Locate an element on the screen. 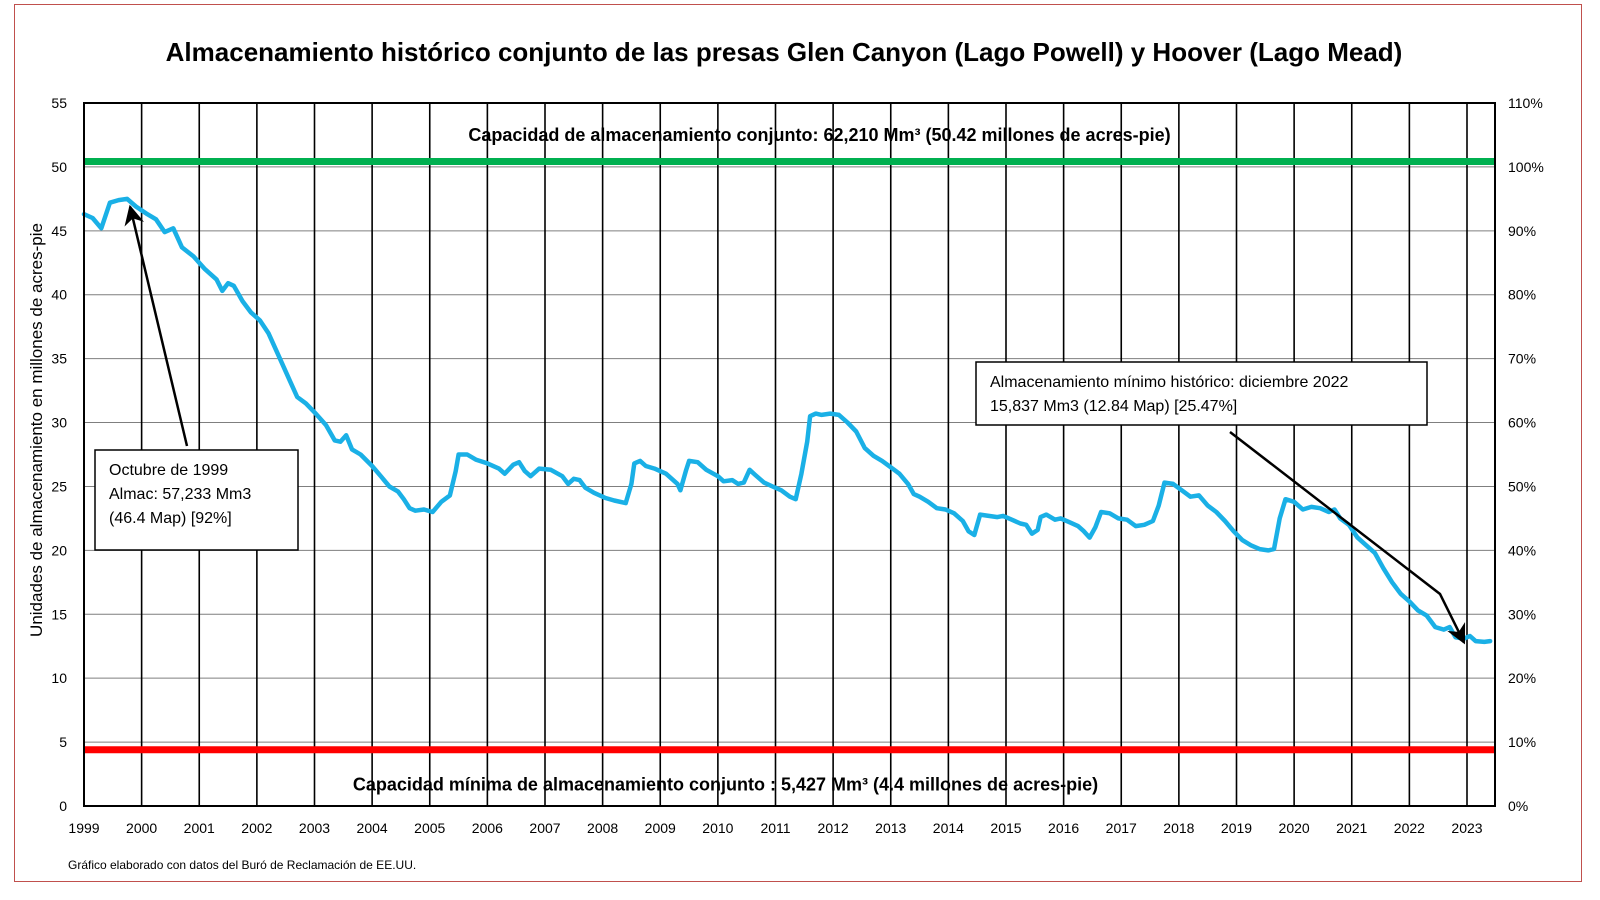 The width and height of the screenshot is (1600, 900). y2-tick-label: 30% is located at coordinates (1522, 614).